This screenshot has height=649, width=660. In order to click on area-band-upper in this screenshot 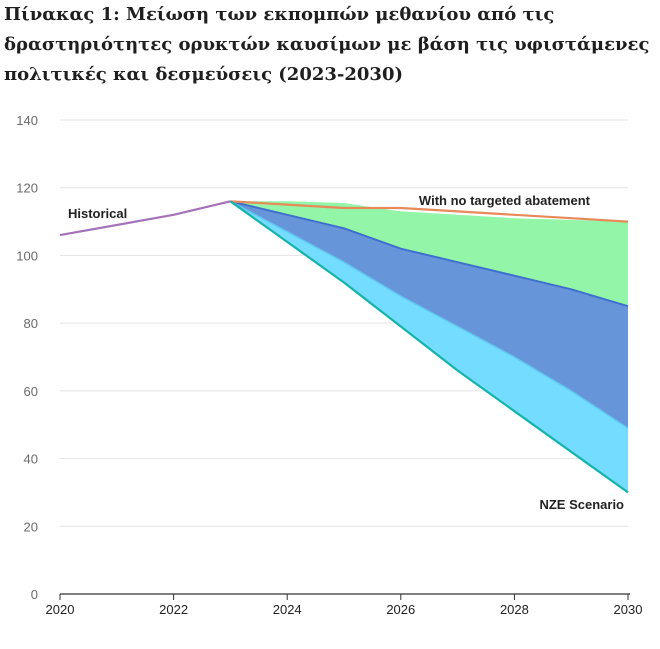, I will do `click(429, 254)`.